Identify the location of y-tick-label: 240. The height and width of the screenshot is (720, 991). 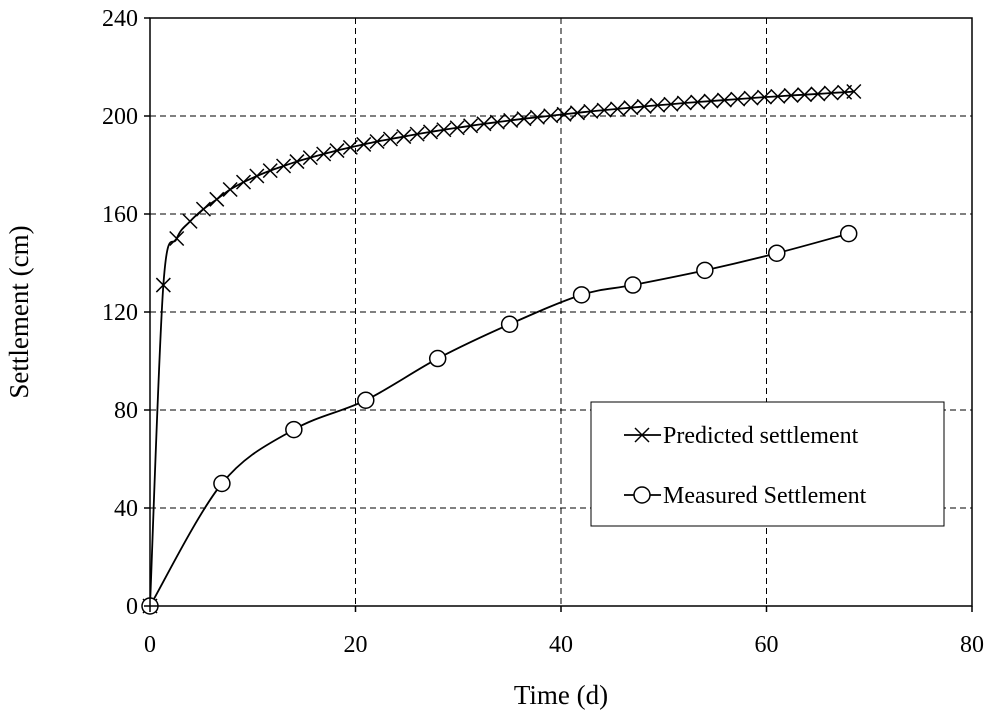
(120, 19).